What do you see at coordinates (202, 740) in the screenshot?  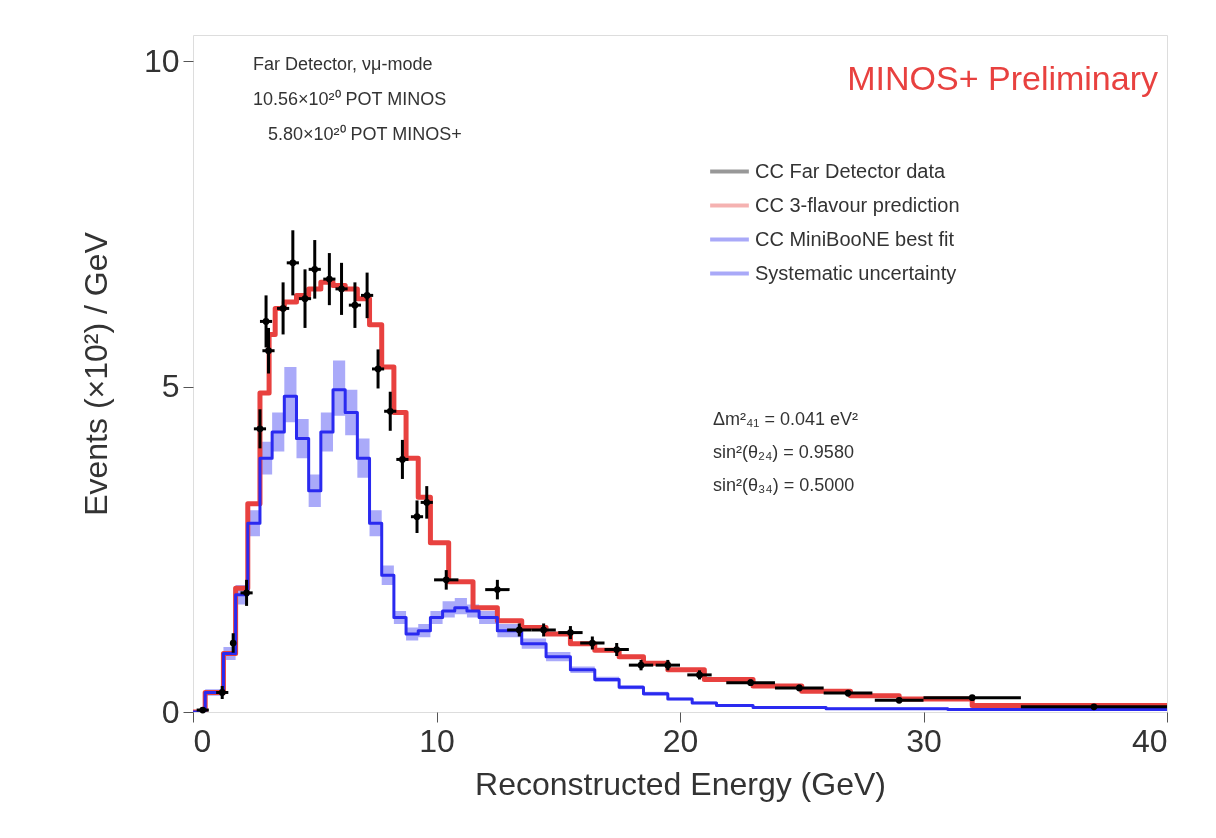 I see `x-tick-label: 0` at bounding box center [202, 740].